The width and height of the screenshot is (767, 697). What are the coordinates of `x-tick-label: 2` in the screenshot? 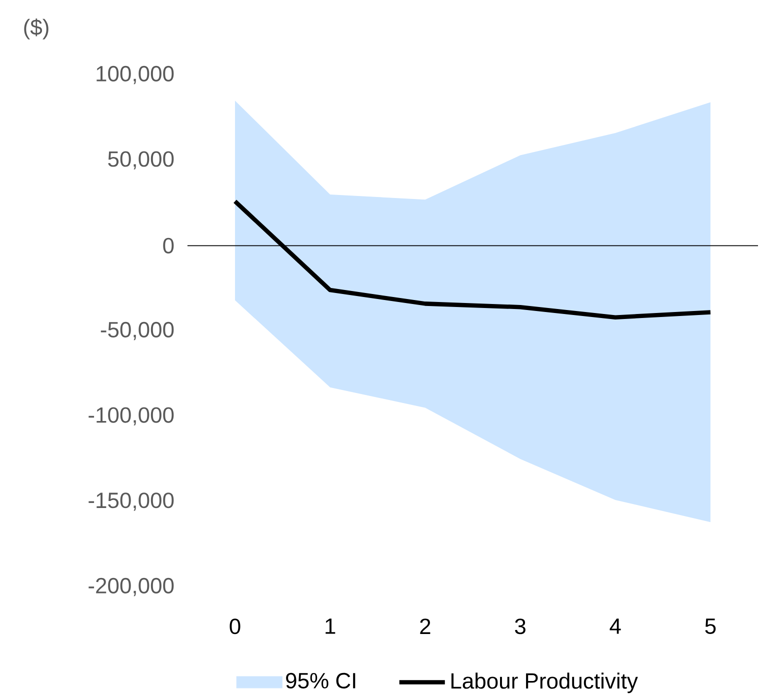 It's located at (425, 626).